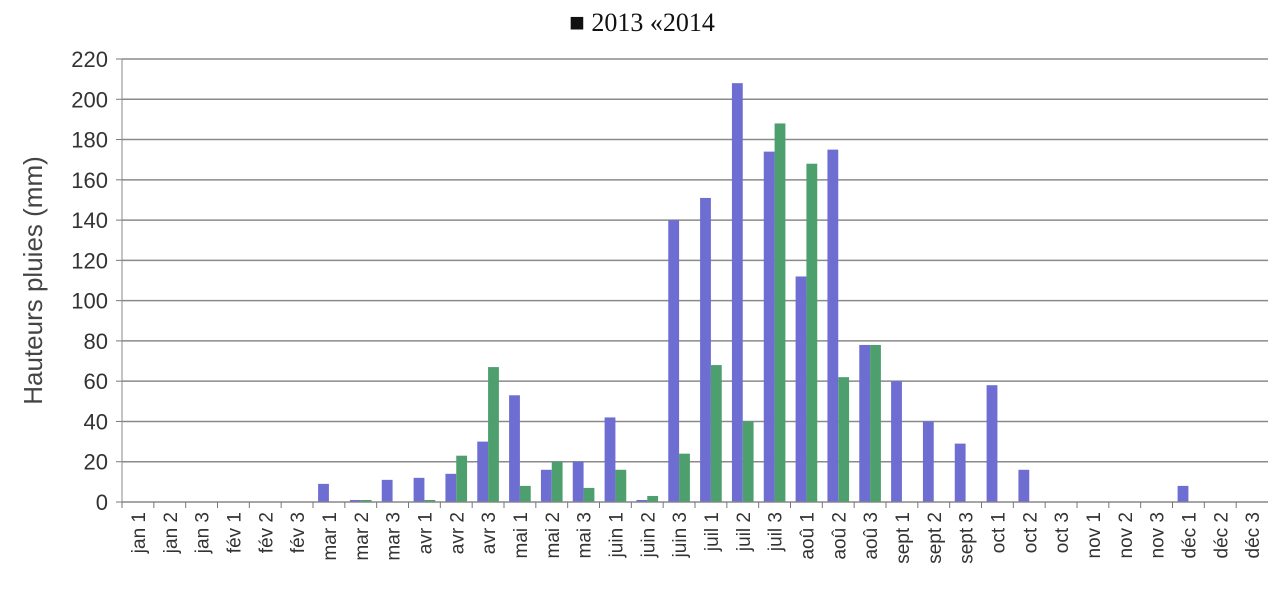  What do you see at coordinates (425, 533) in the screenshot?
I see `x-tick-label: avr 1` at bounding box center [425, 533].